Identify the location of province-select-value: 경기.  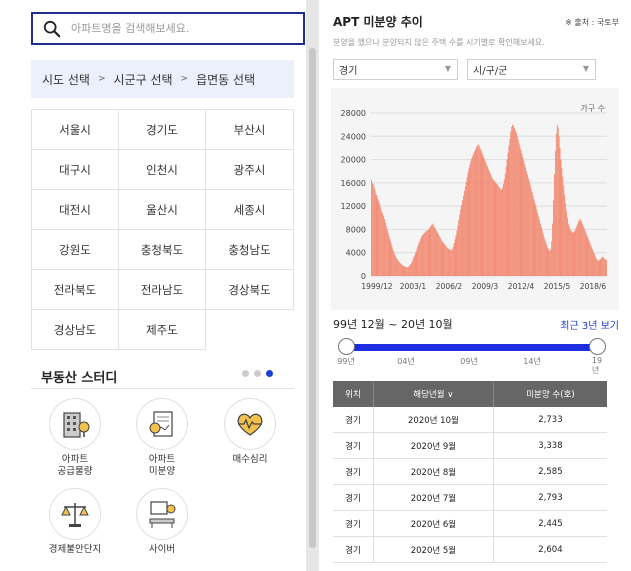
(348, 71).